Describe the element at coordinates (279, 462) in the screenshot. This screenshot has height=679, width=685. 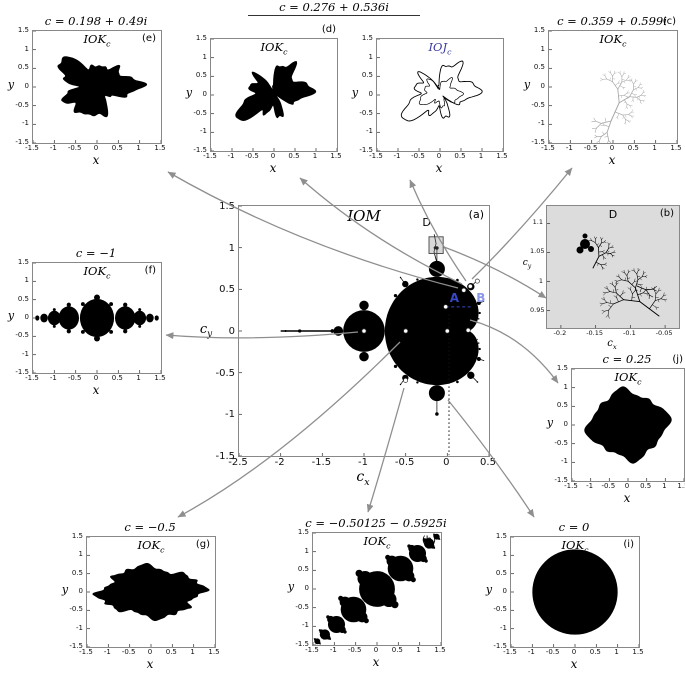
I see `x-tick-label: -2` at that location.